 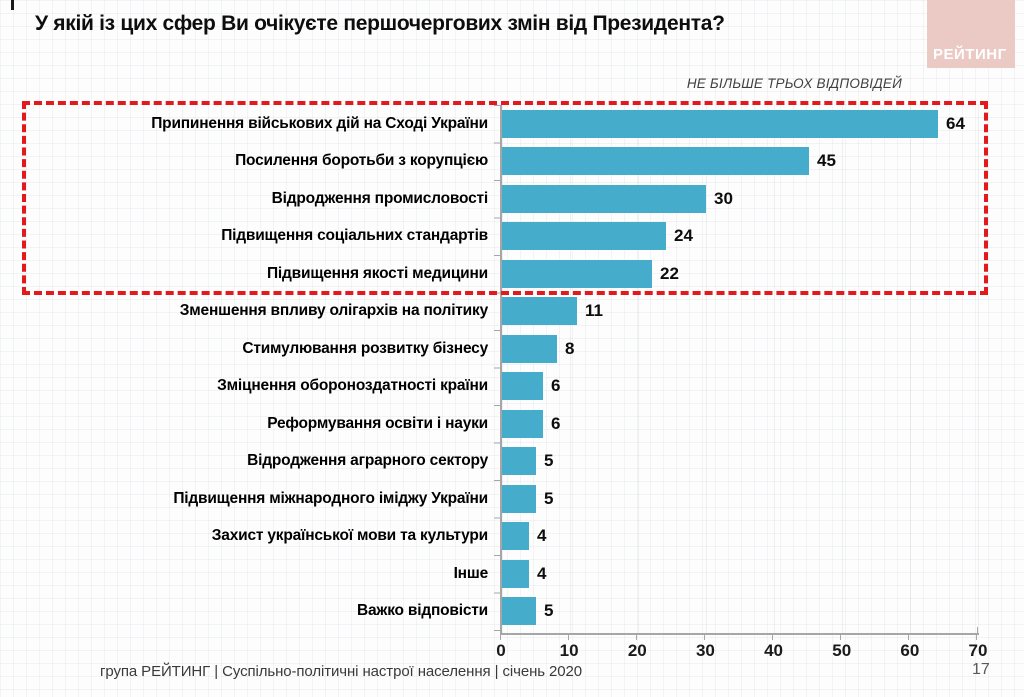 I want to click on rating-group-logo: РЕЙТИНГ, so click(x=971, y=34).